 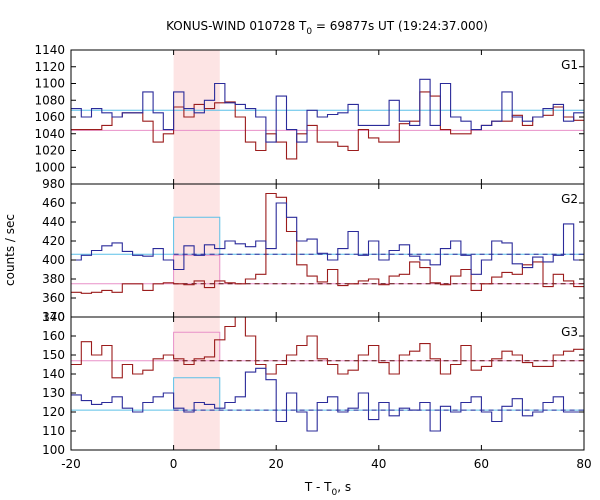 I want to click on x-tick-label: 40, so click(x=378, y=464).